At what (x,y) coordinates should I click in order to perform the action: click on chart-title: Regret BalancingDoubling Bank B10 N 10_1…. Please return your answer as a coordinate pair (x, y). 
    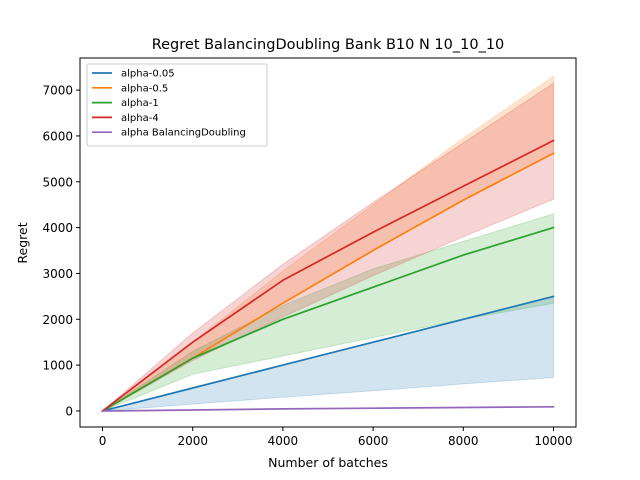
    Looking at the image, I should click on (328, 45).